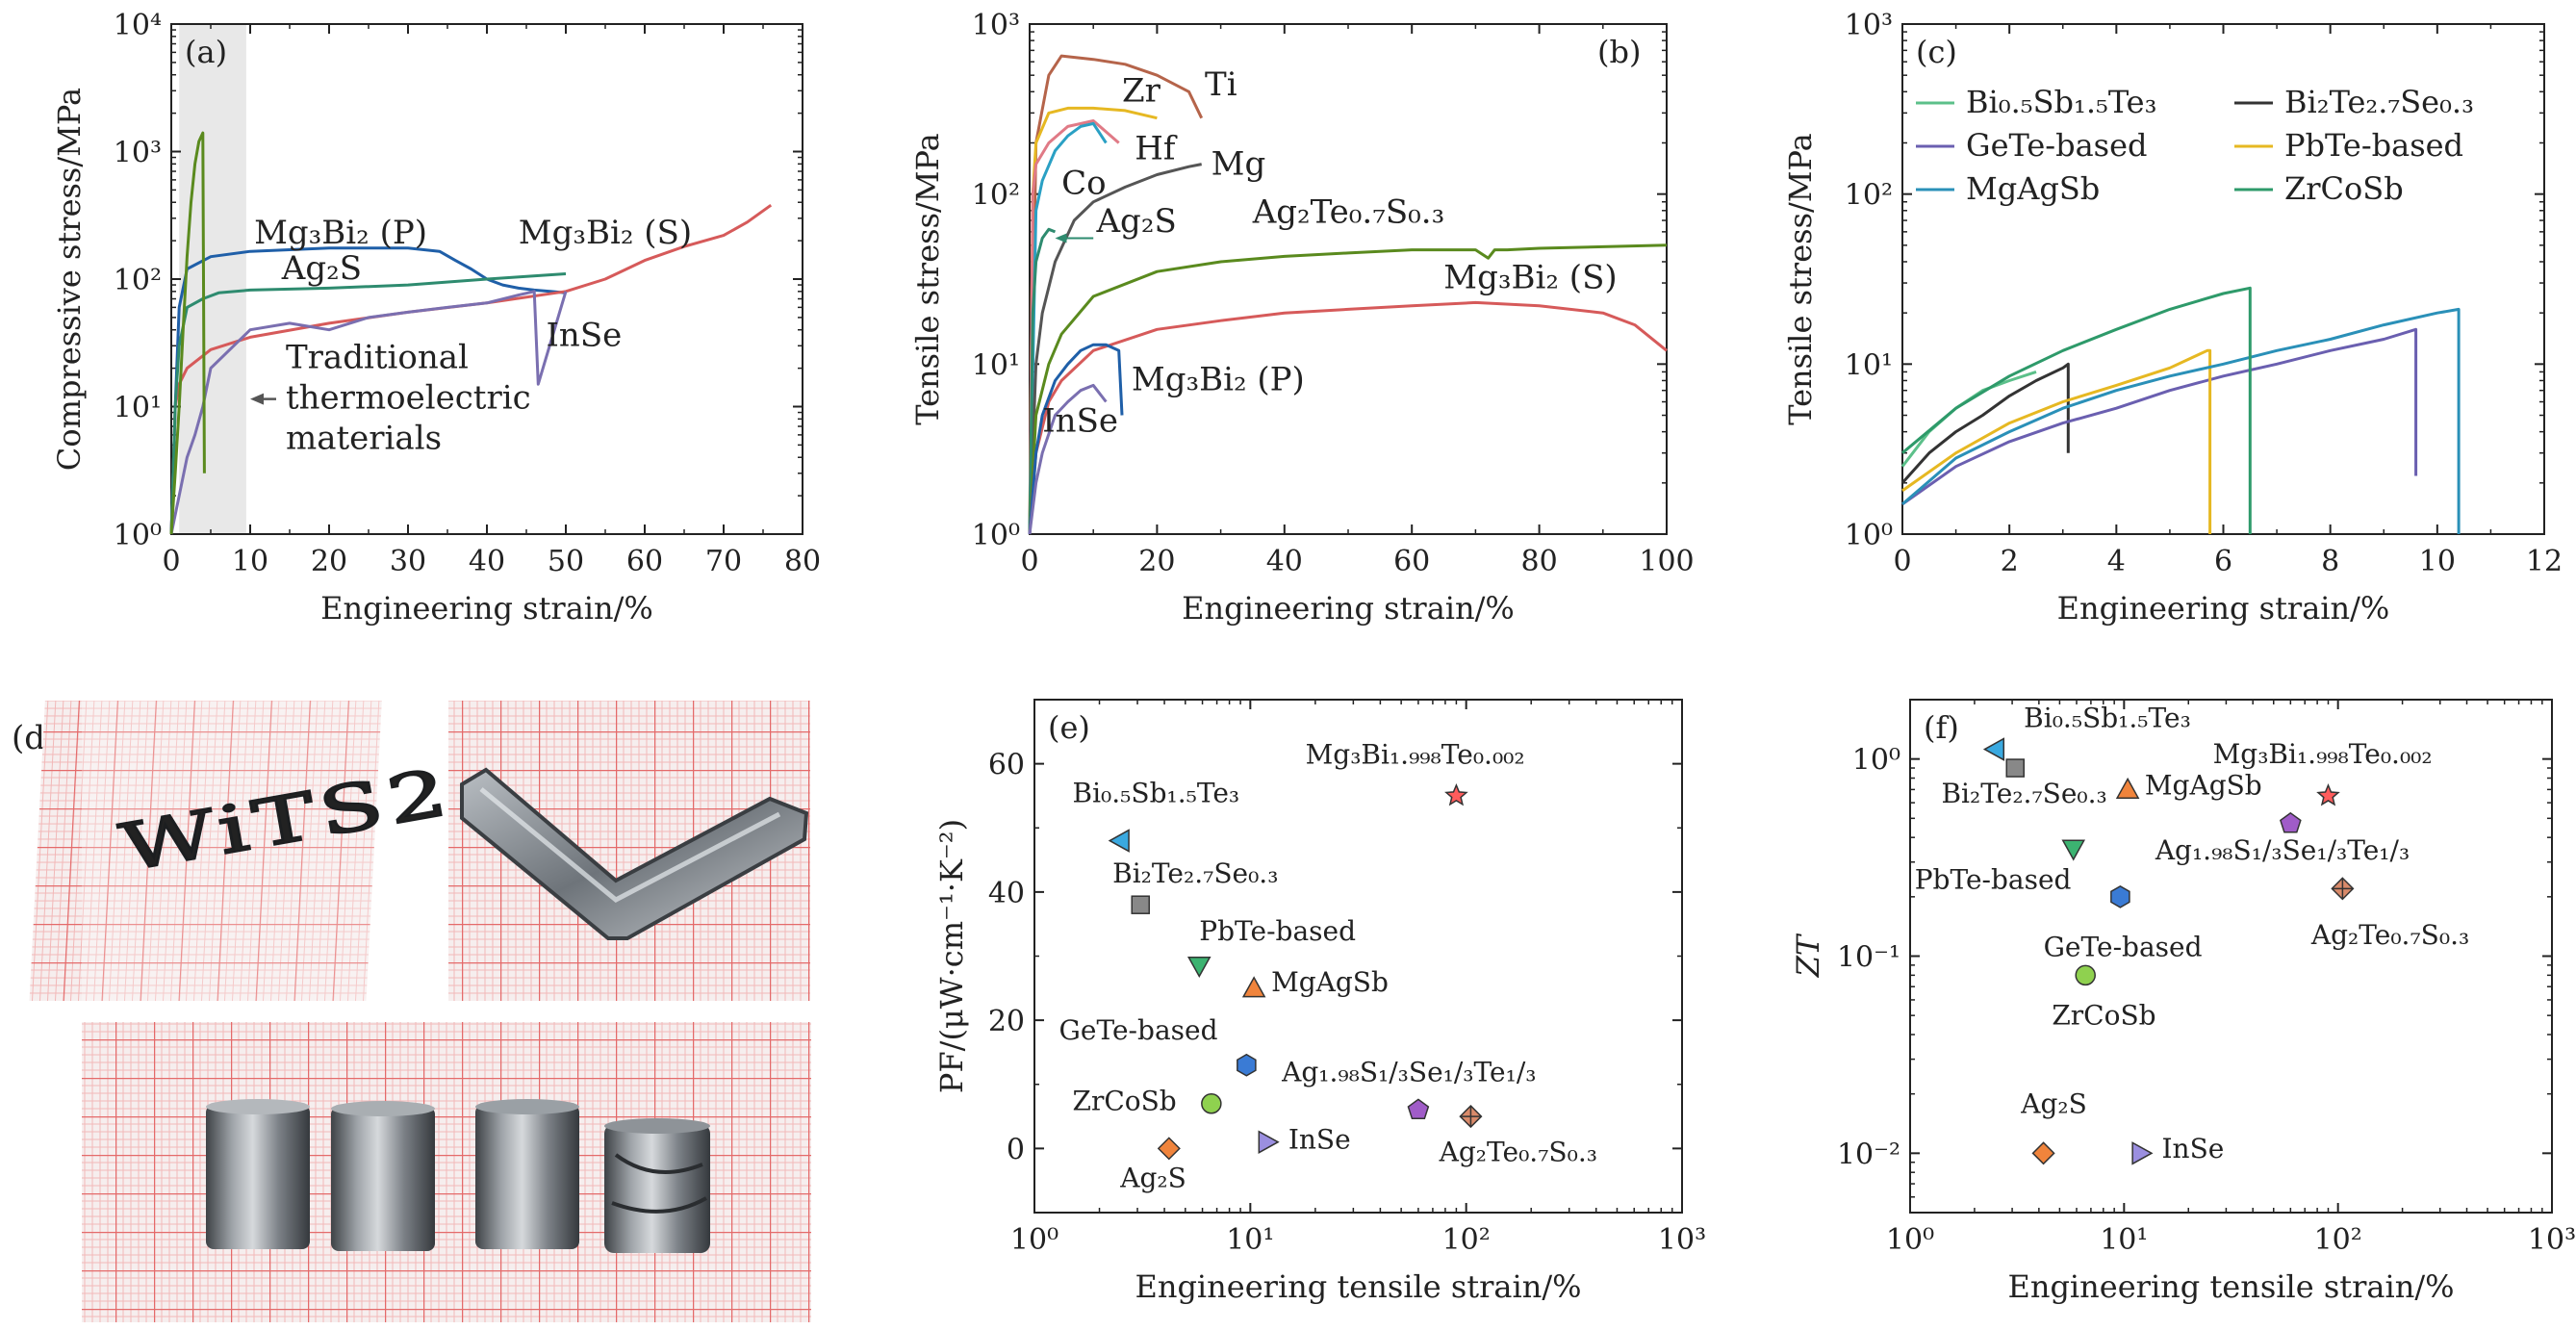 The image size is (2576, 1330). I want to click on annotation-arrow-head, so click(257, 399).